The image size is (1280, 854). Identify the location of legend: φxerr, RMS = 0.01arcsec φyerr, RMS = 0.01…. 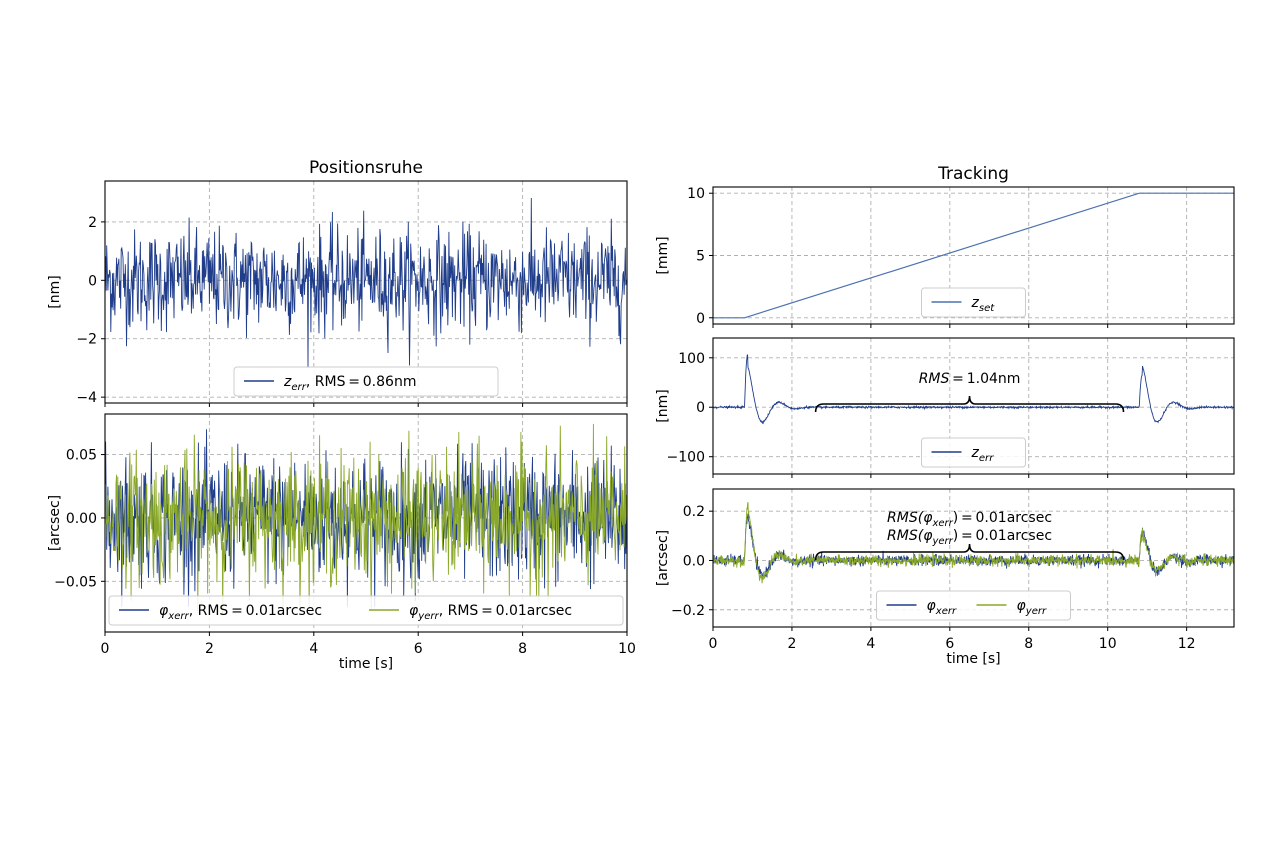
(366, 610).